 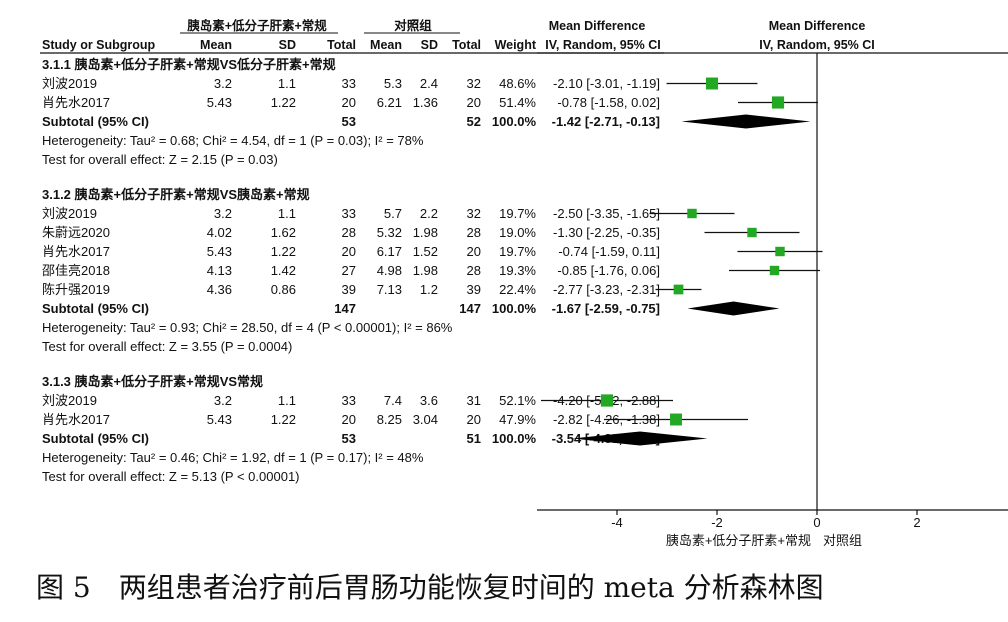 I want to click on study-sd-ctrl: 2.4, so click(x=429, y=83).